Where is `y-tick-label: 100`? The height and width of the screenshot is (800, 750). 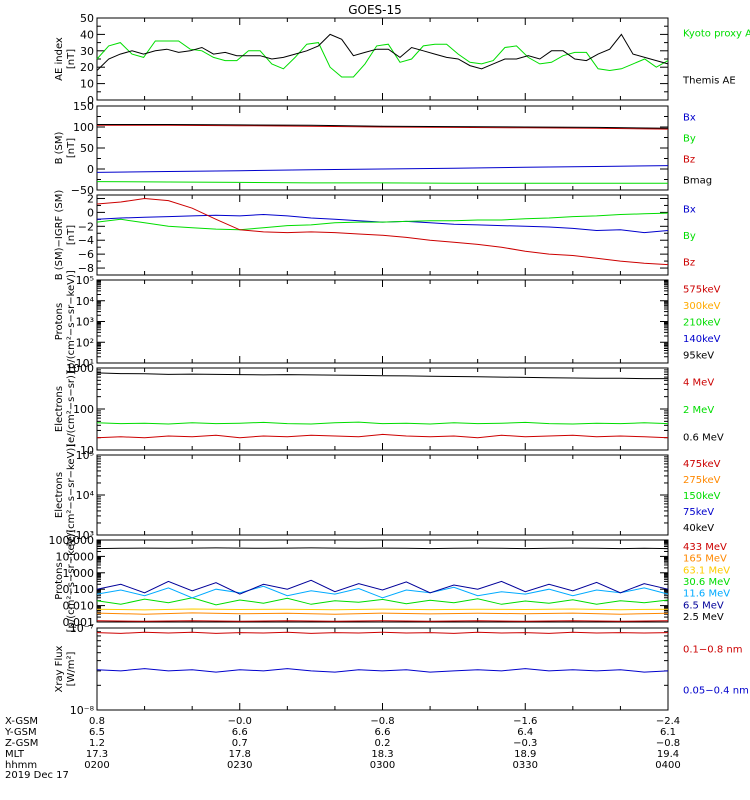
y-tick-label: 100 is located at coordinates (83, 409).